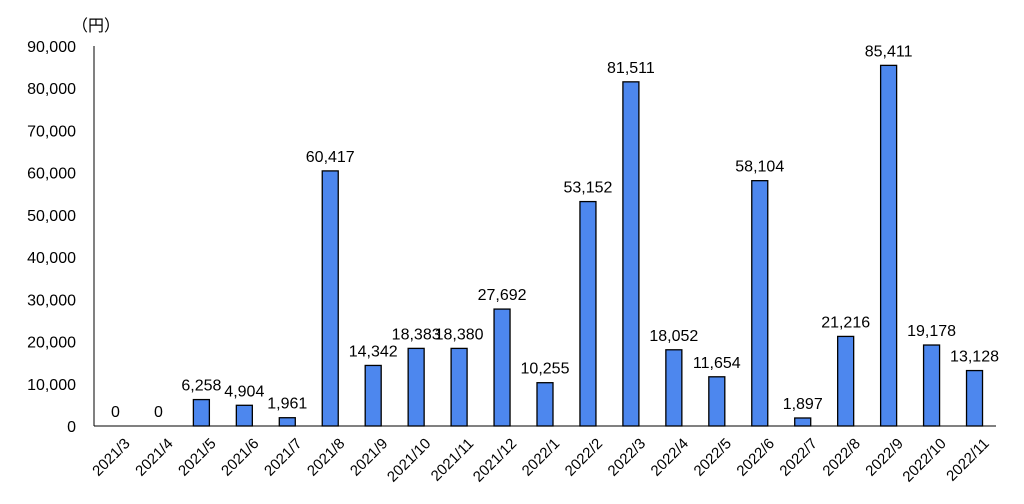 This screenshot has height=504, width=1024. I want to click on y-tick-label: 30,000, so click(51, 300).